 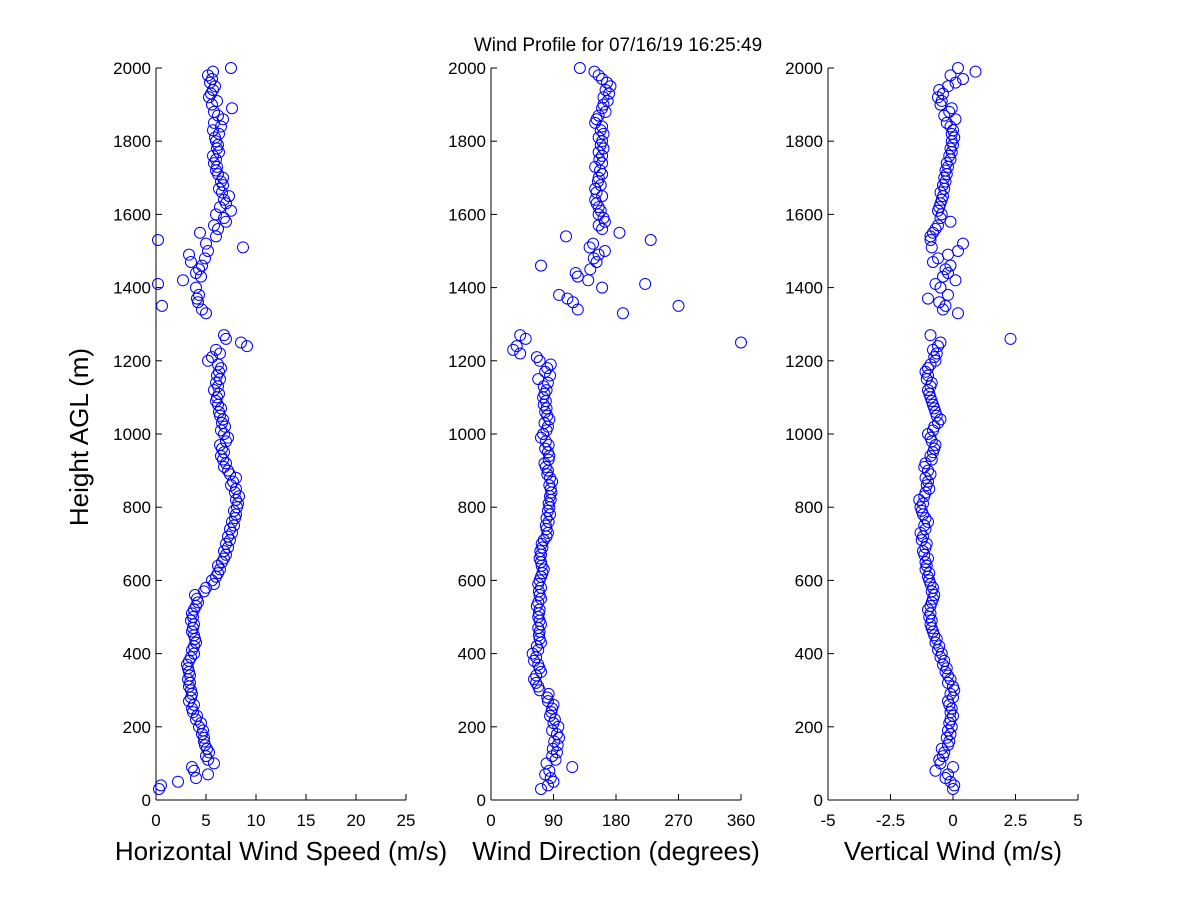 What do you see at coordinates (616, 820) in the screenshot?
I see `x-tick-label: 180` at bounding box center [616, 820].